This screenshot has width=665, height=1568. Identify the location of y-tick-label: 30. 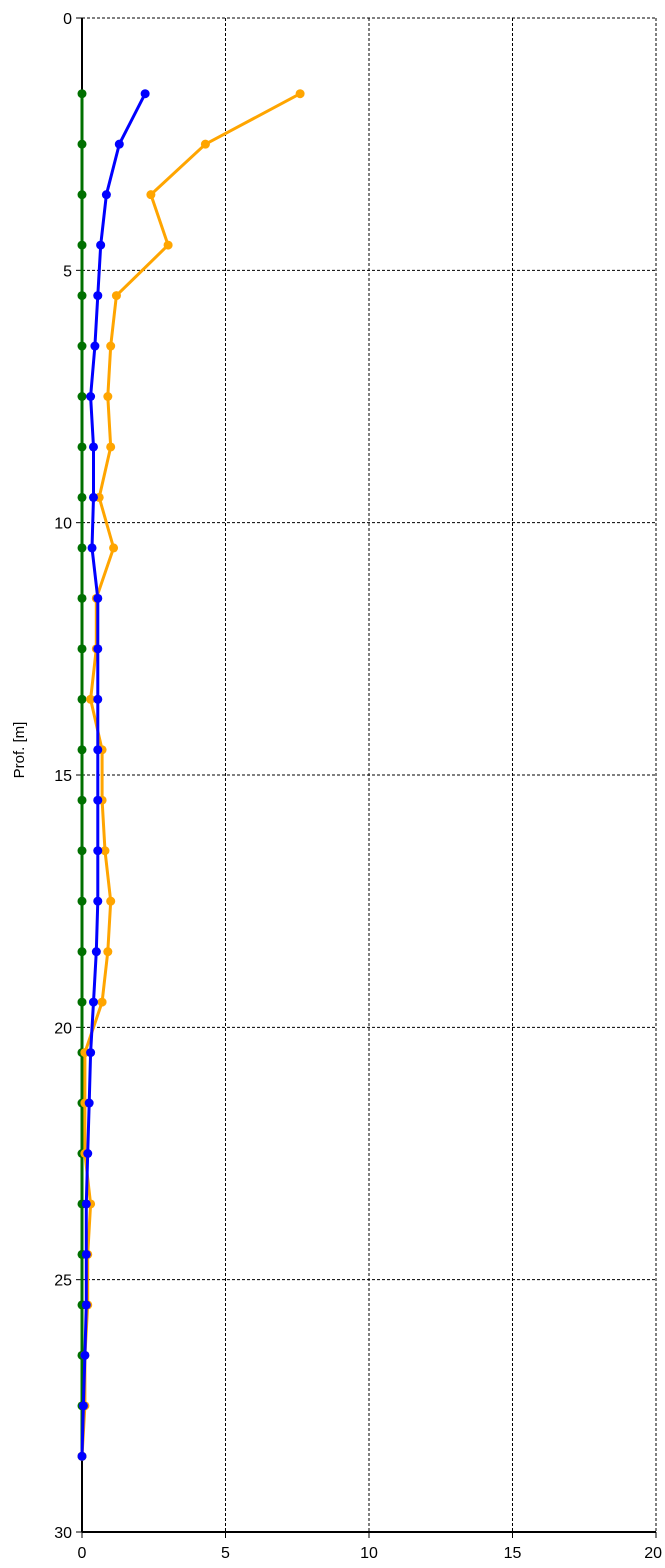
(63, 1533).